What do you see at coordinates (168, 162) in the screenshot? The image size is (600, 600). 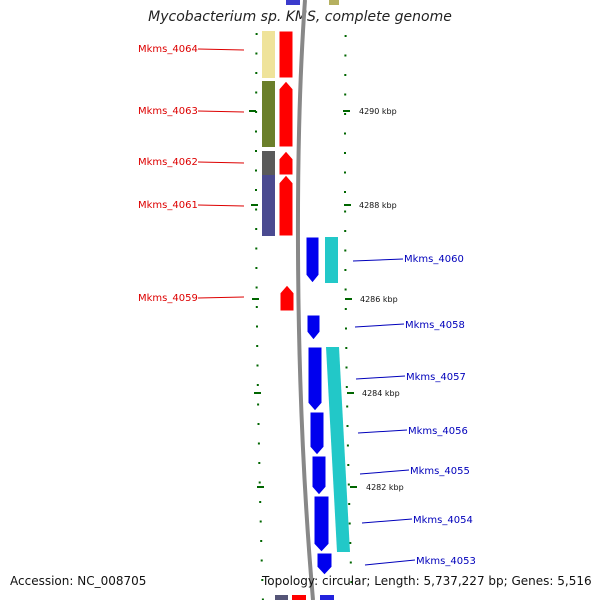 I see `forward-gene-label: Mkms_4062` at bounding box center [168, 162].